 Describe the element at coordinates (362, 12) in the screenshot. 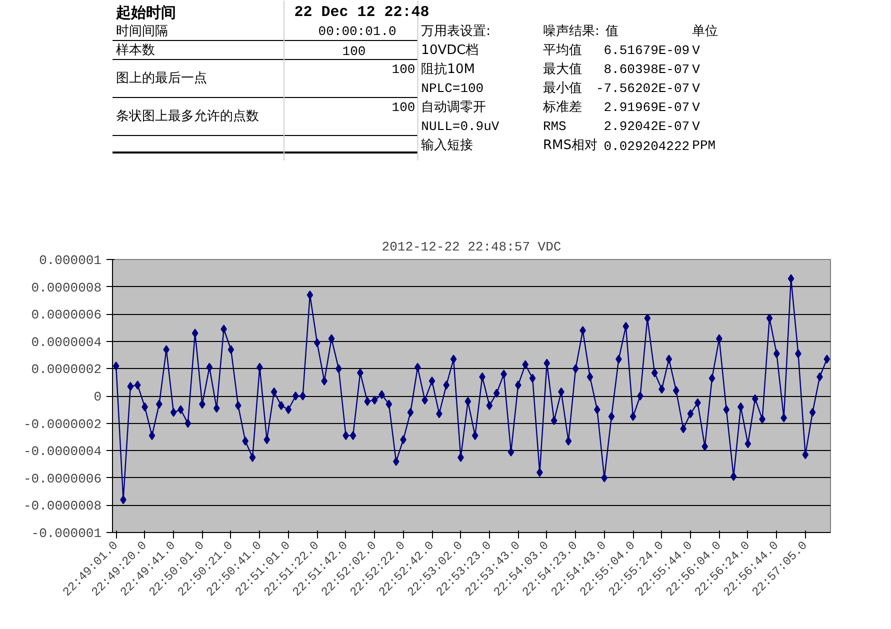

I see `text: 22 Dec 12 22:48` at that location.